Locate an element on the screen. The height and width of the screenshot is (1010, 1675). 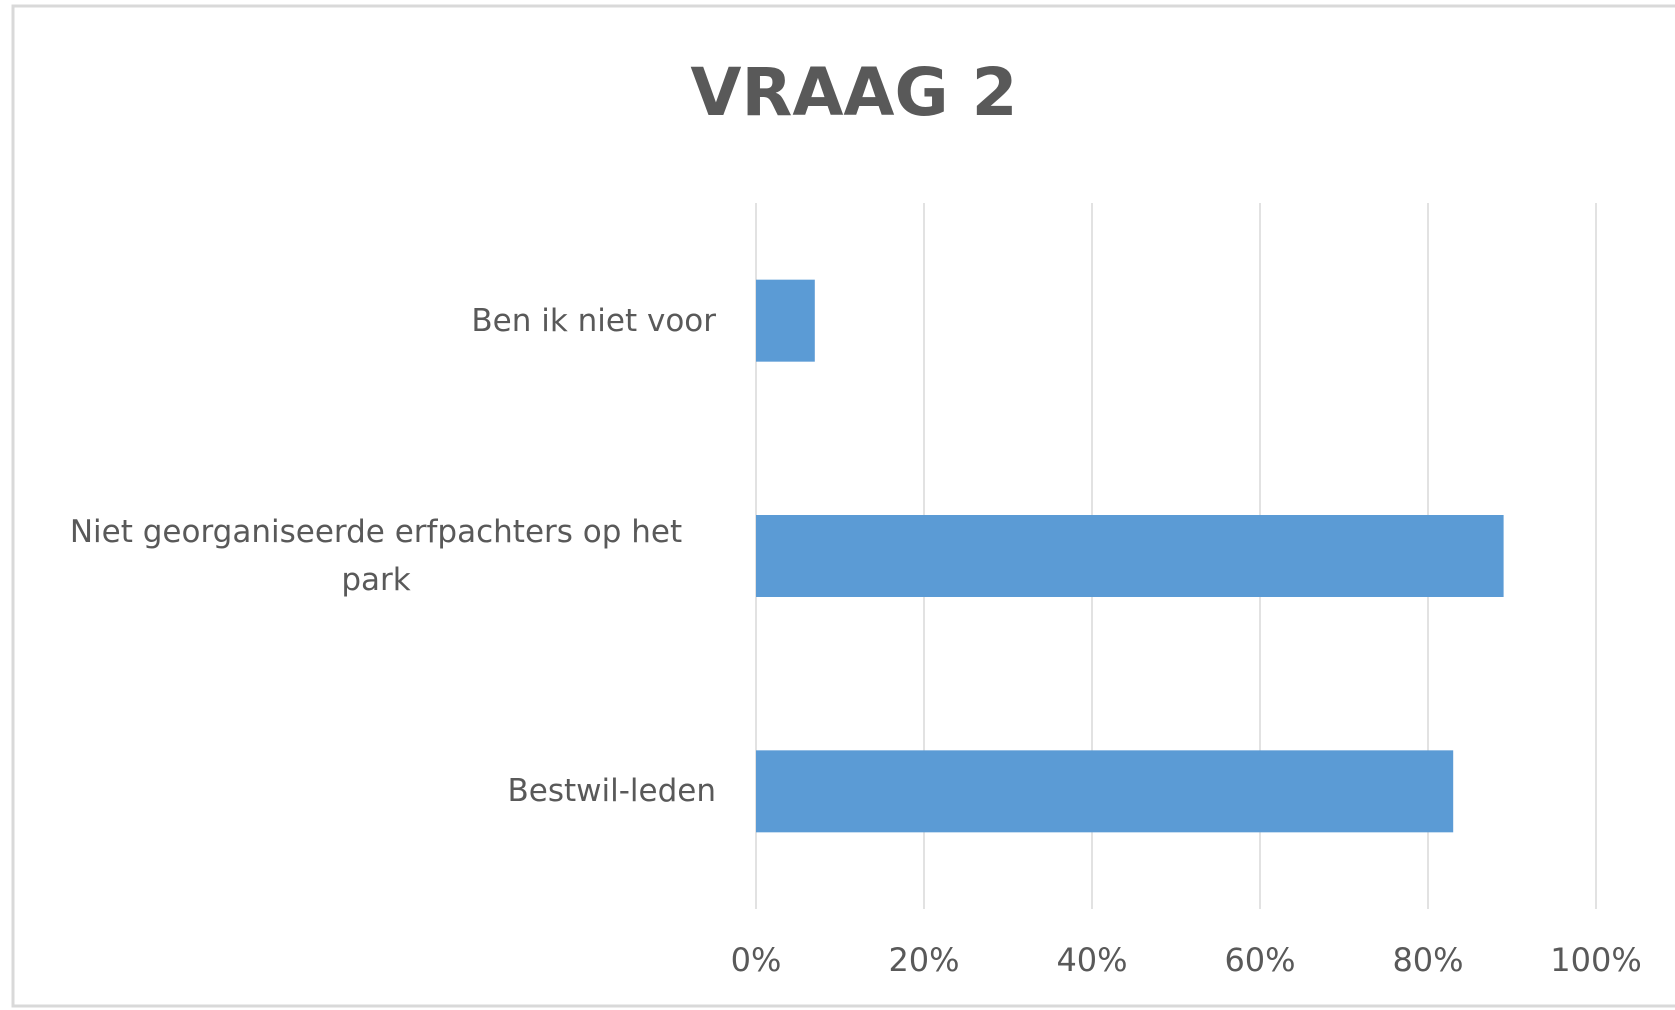
x-tick-label: 40% is located at coordinates (1091, 960).